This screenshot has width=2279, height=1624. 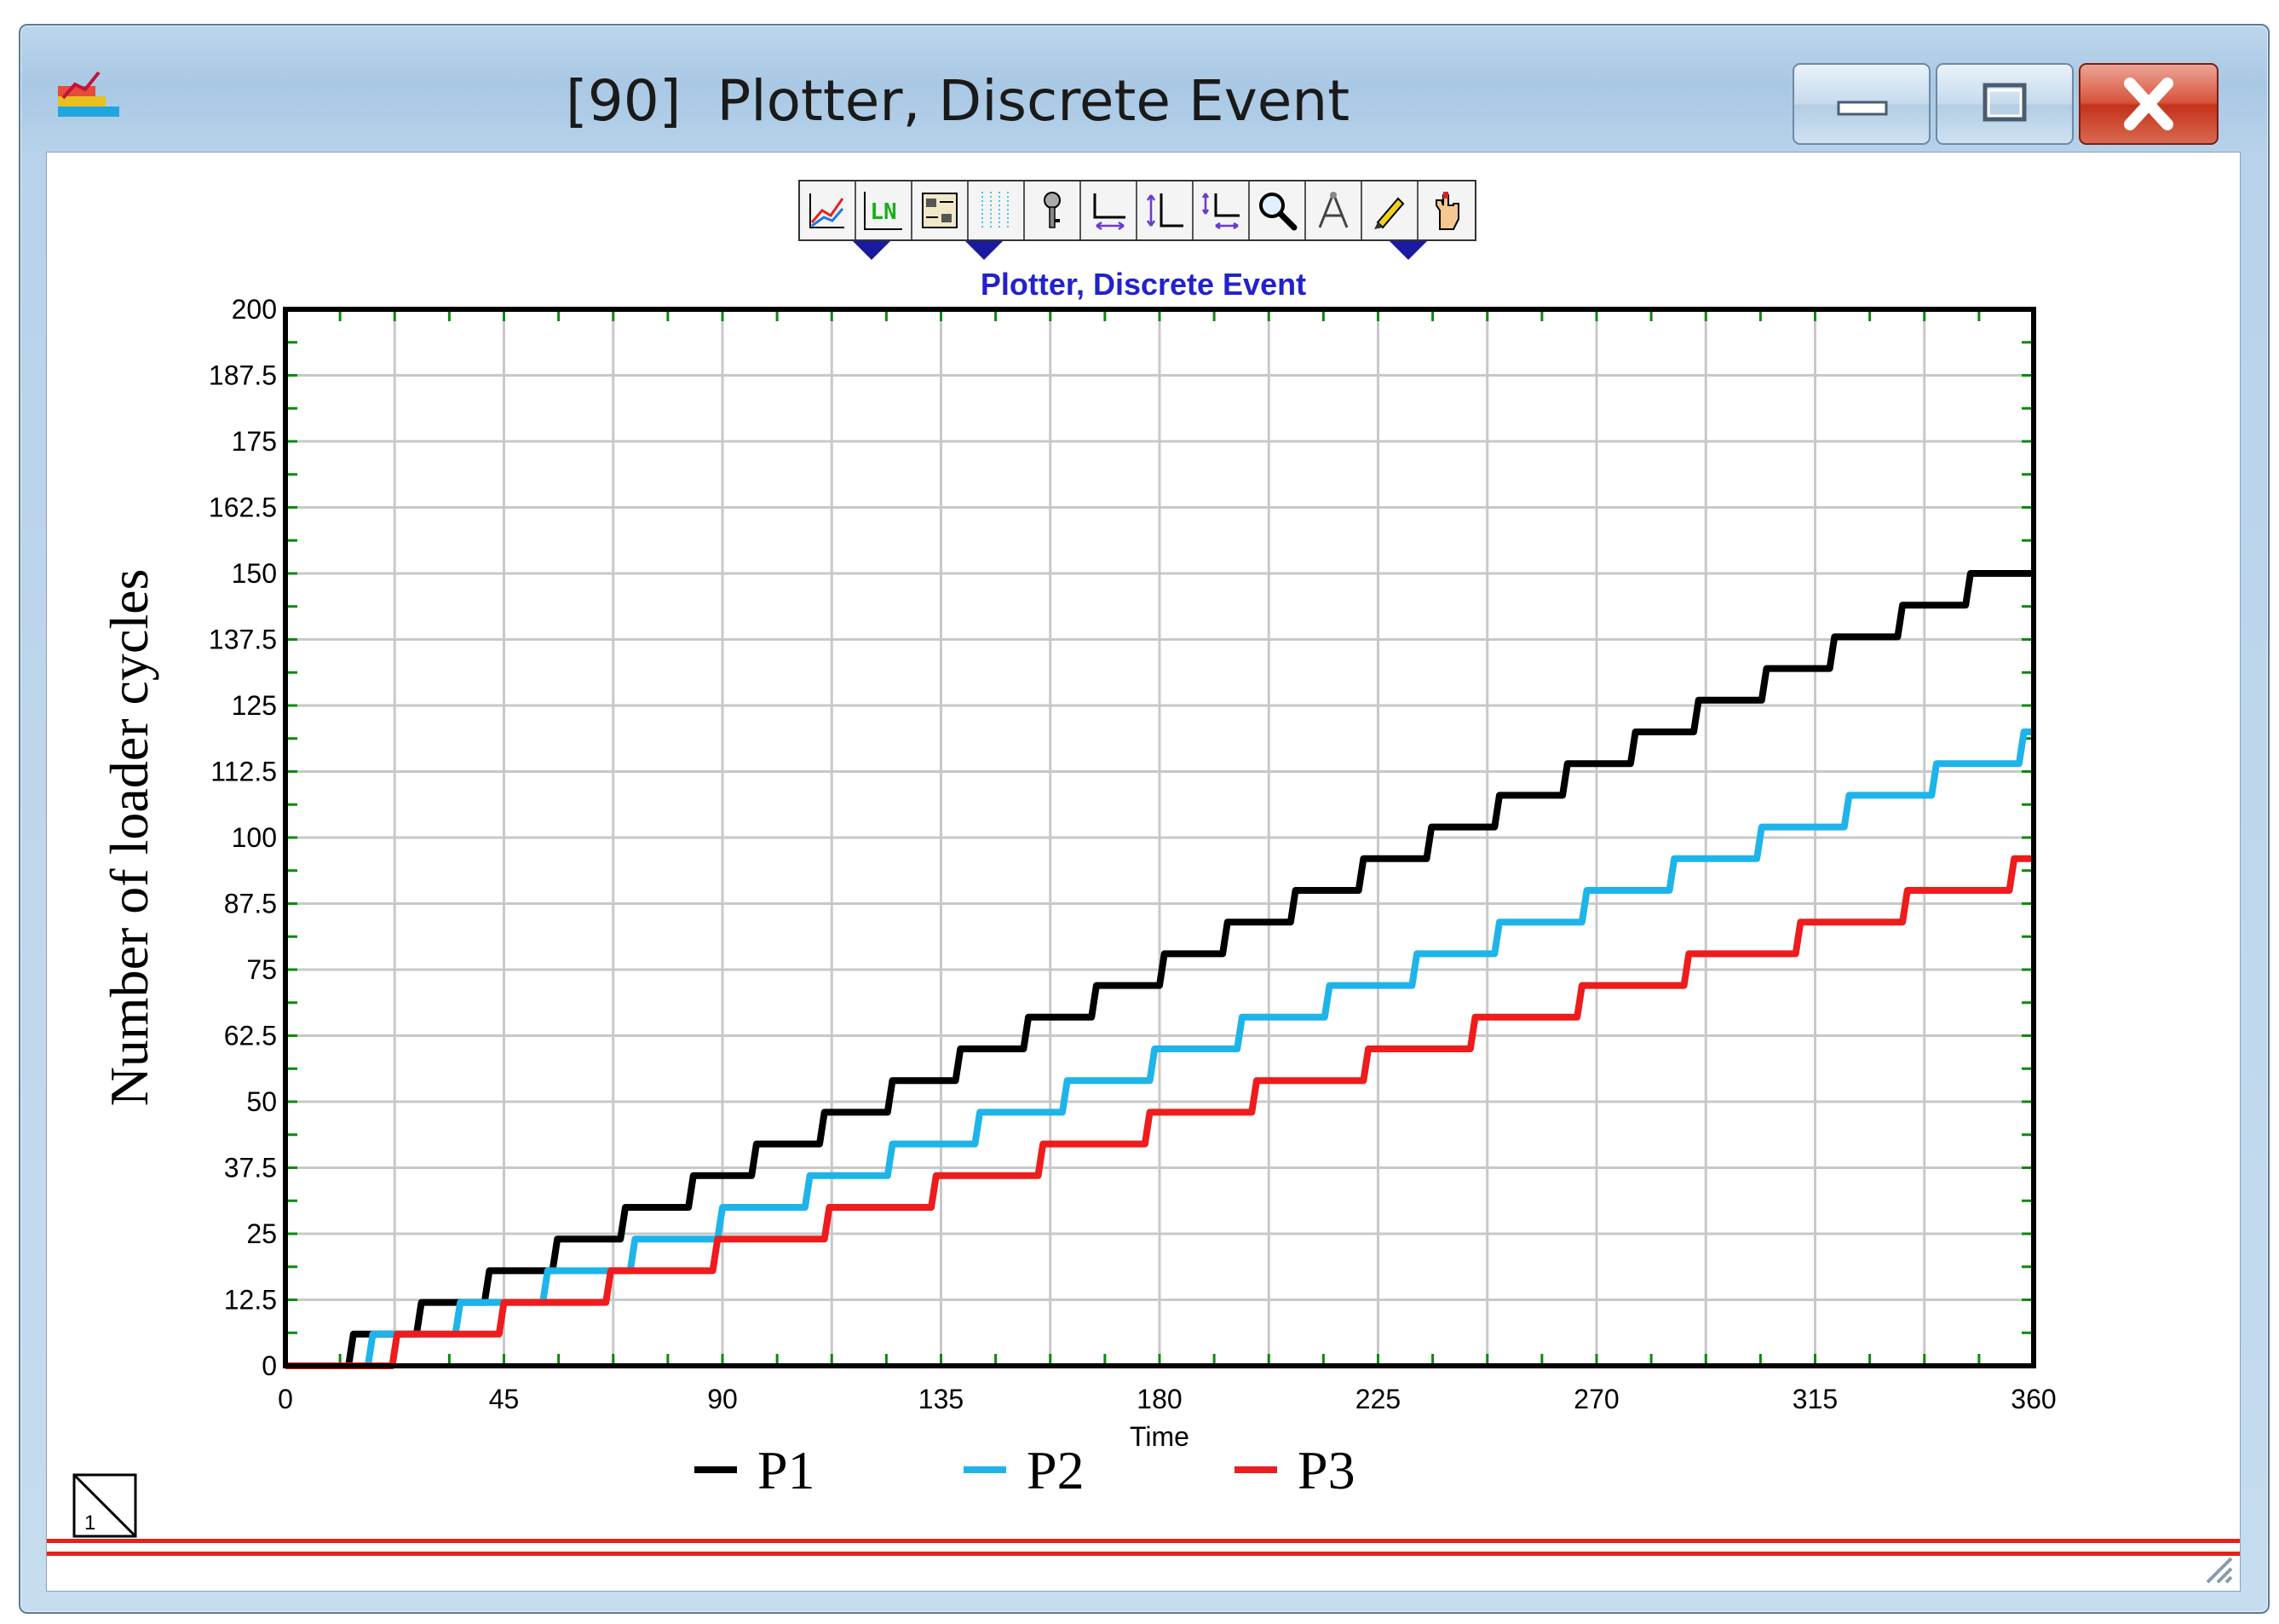 I want to click on compass-button, so click(x=1334, y=210).